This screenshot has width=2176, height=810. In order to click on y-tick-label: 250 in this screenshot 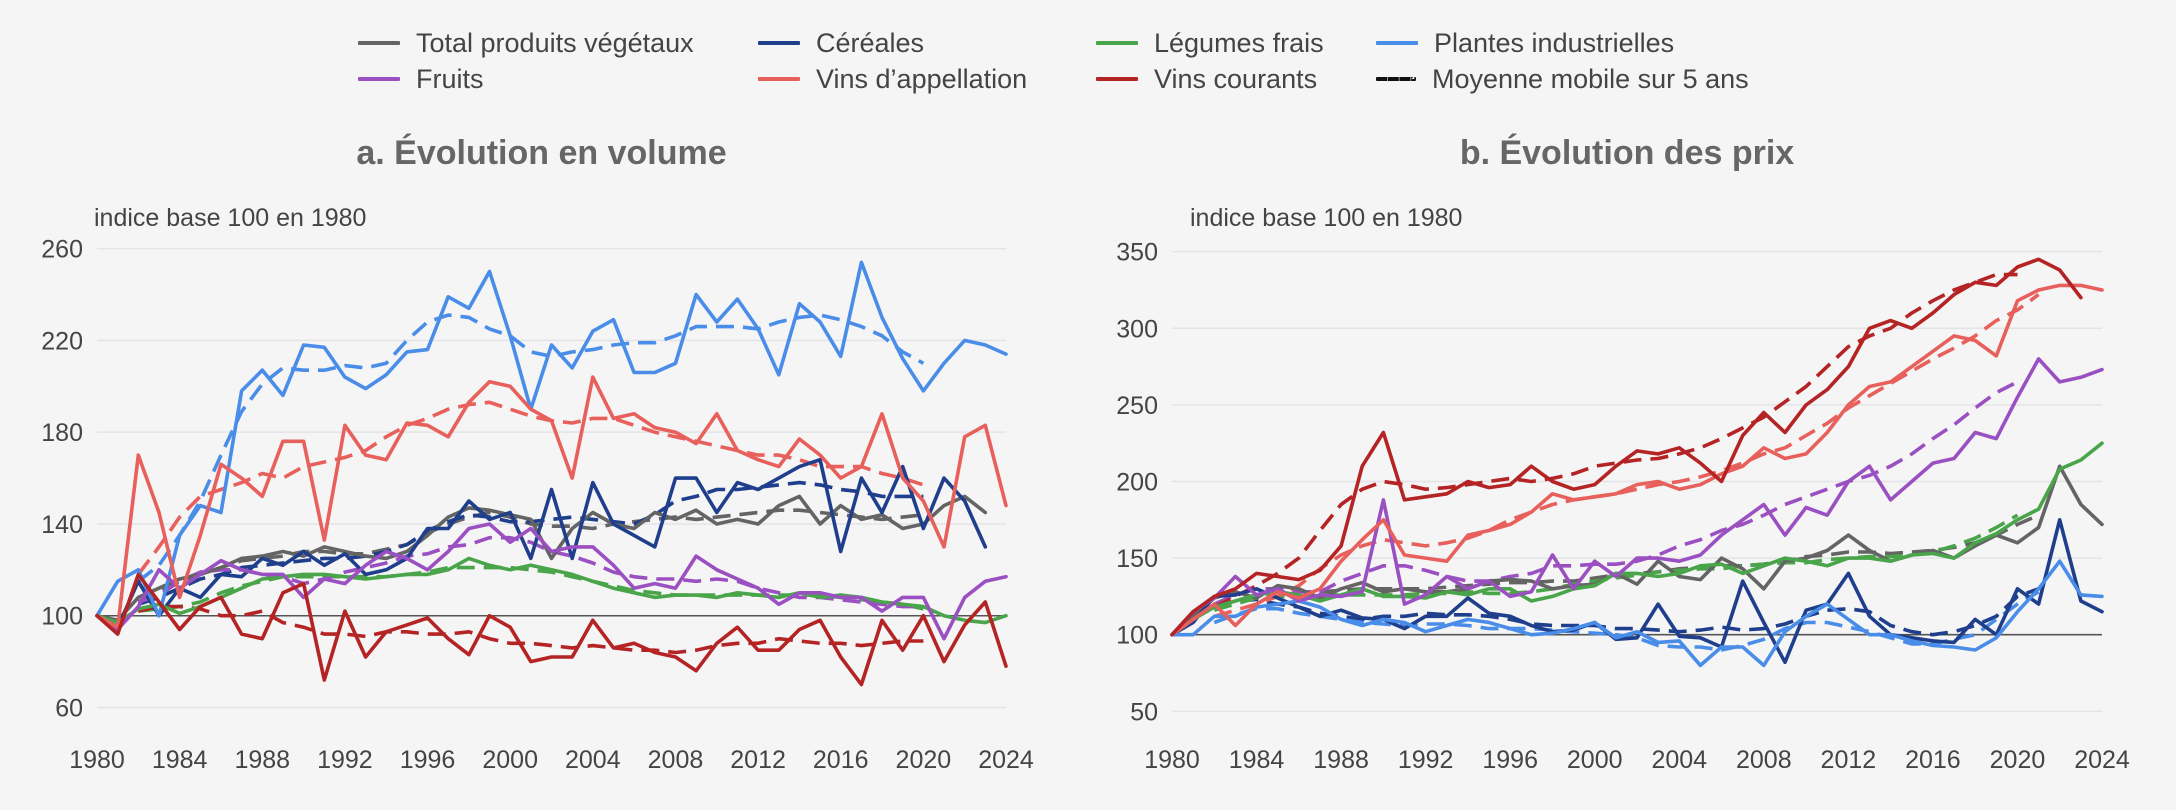, I will do `click(1137, 406)`.